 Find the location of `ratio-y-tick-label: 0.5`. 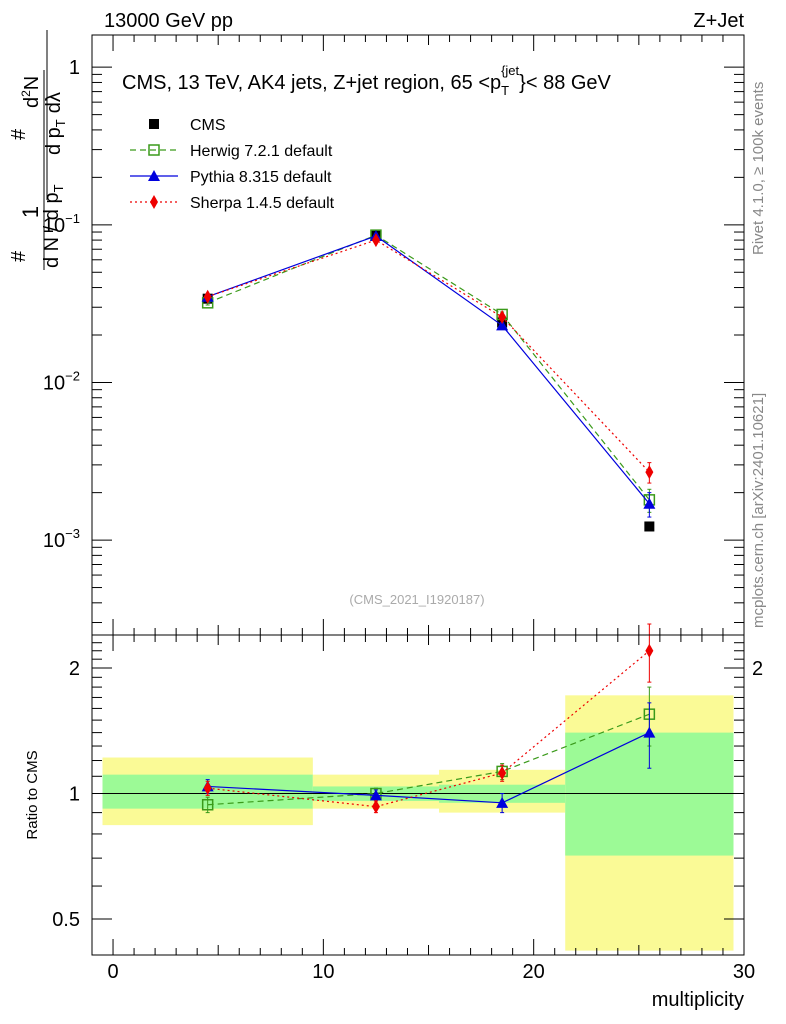

ratio-y-tick-label: 0.5 is located at coordinates (66, 920).